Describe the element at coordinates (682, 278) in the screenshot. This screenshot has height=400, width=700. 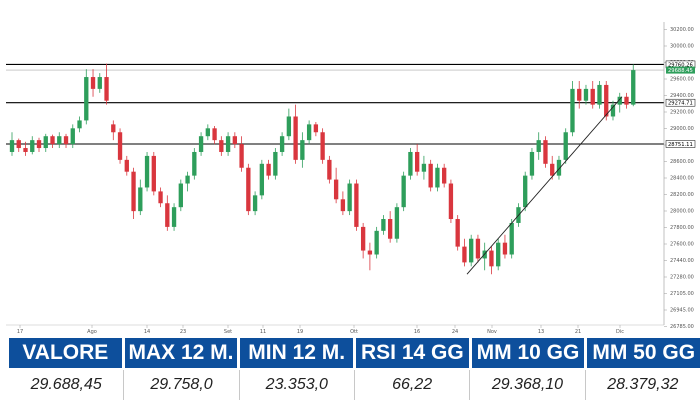
I see `y-tick-label: 27280.00` at that location.